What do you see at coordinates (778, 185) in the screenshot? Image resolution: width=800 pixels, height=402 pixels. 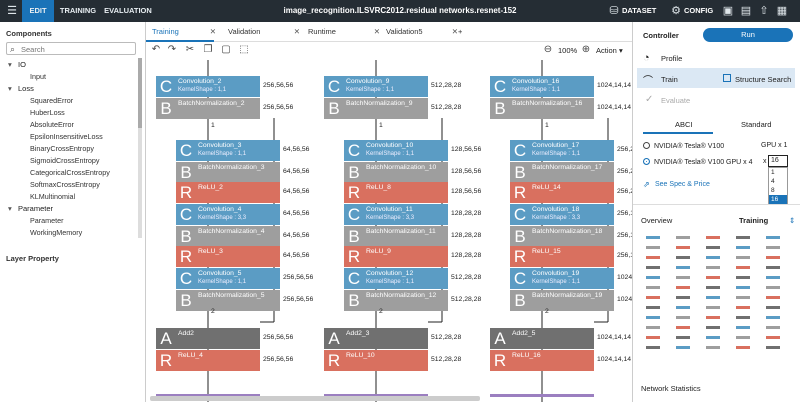 I see `gpu-count-dropdown: 1 4 8 16` at bounding box center [778, 185].